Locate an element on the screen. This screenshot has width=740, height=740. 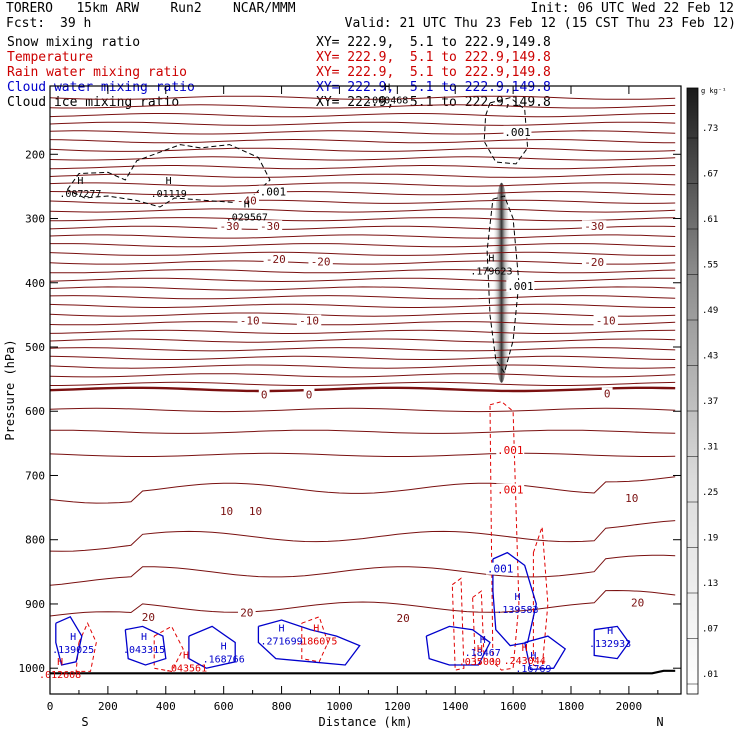
legend-temperature: Temperature is located at coordinates (50, 57).